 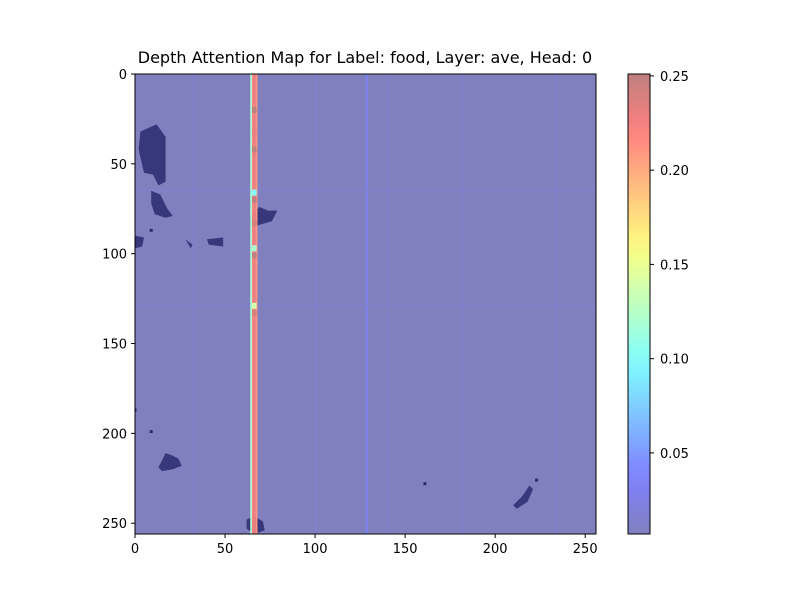 What do you see at coordinates (364, 545) in the screenshot?
I see `x-axis: 0 50 100 150 200 250` at bounding box center [364, 545].